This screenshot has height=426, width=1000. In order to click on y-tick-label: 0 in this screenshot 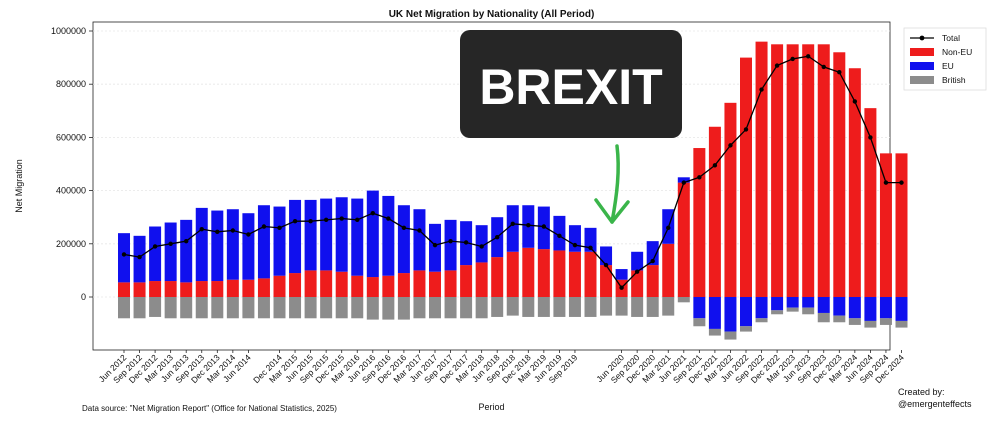, I will do `click(83, 297)`.